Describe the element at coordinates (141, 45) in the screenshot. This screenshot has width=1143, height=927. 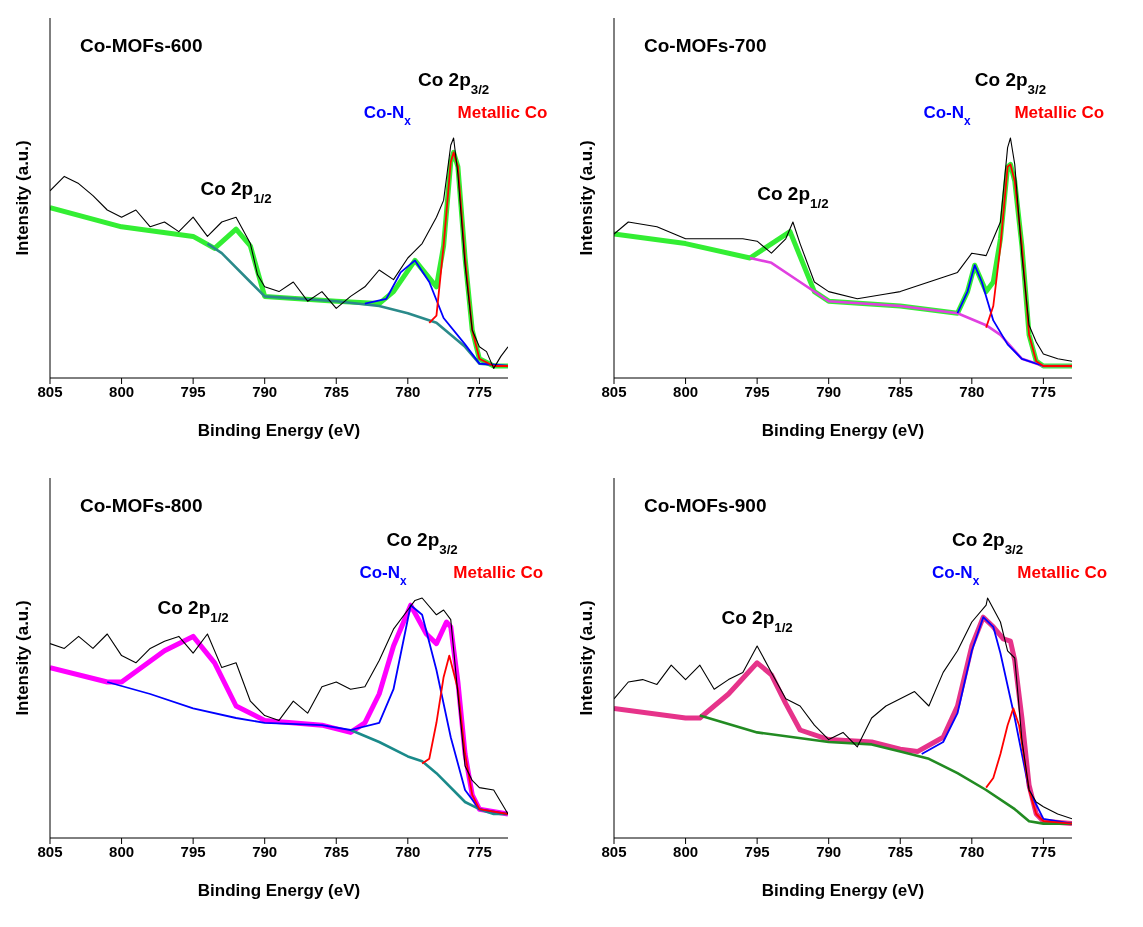
I see `chart-title: Co-MOFs-600` at that location.